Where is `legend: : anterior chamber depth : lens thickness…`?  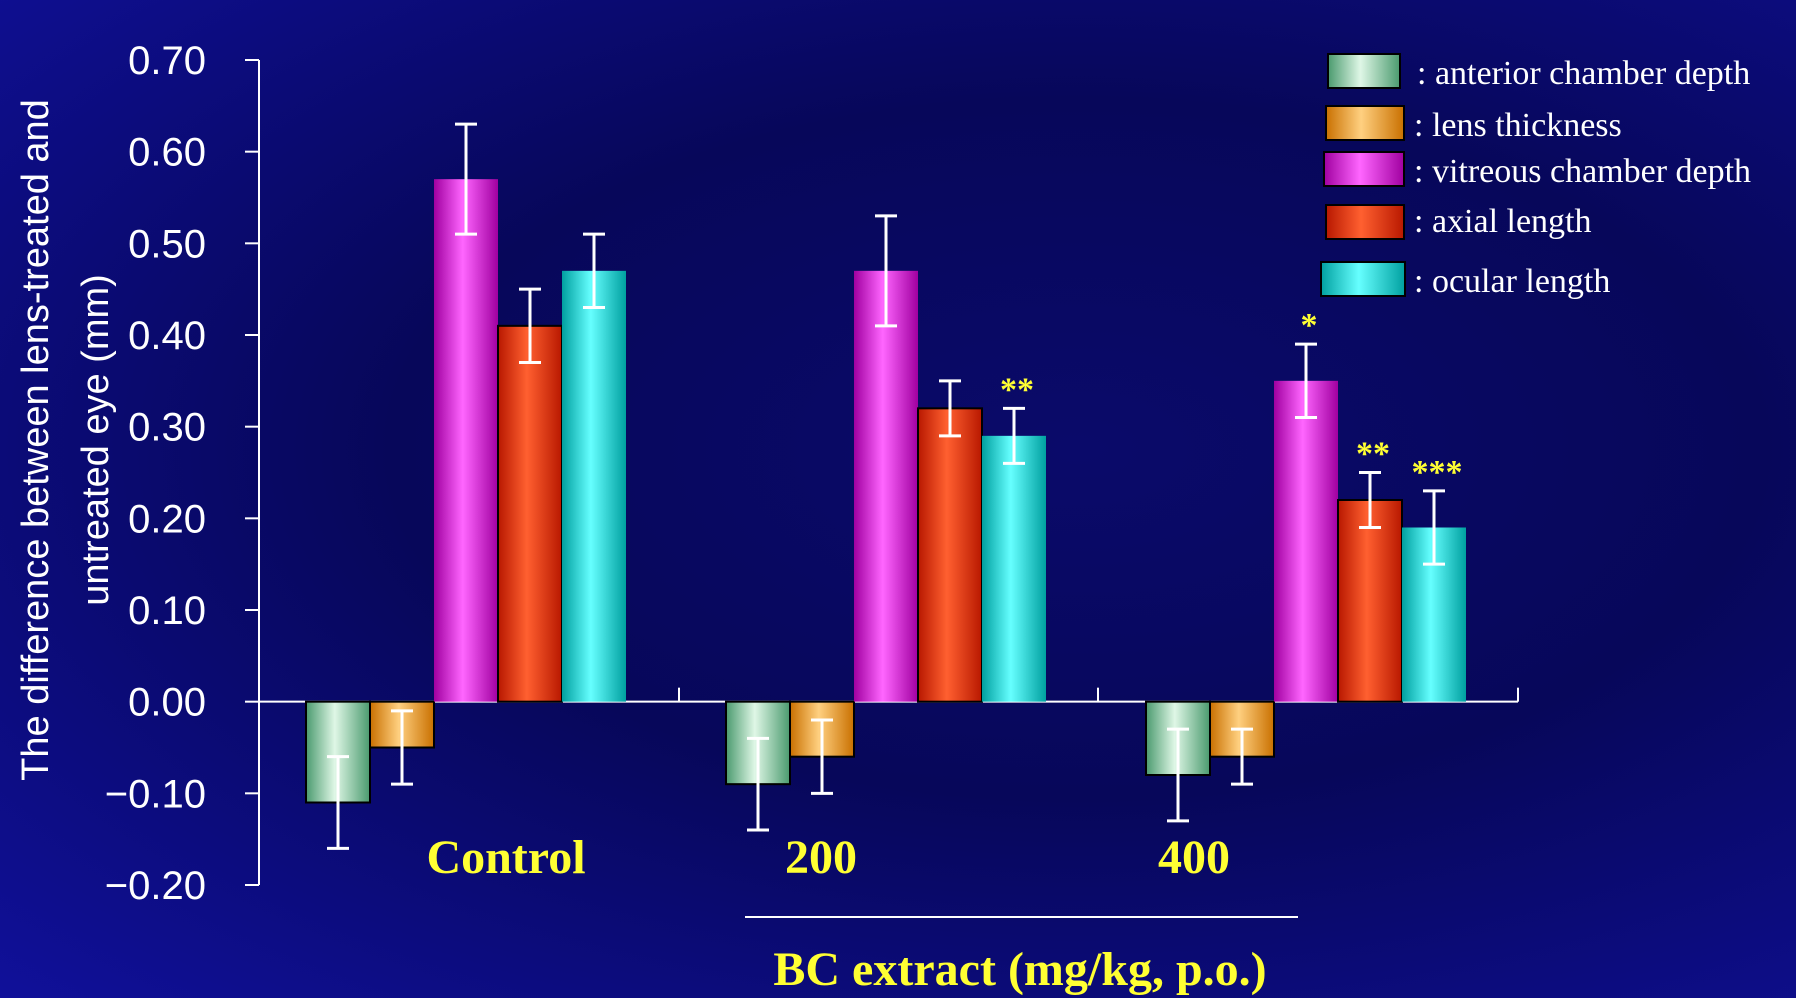
legend: : anterior chamber depth : lens thickness… is located at coordinates (1535, 176).